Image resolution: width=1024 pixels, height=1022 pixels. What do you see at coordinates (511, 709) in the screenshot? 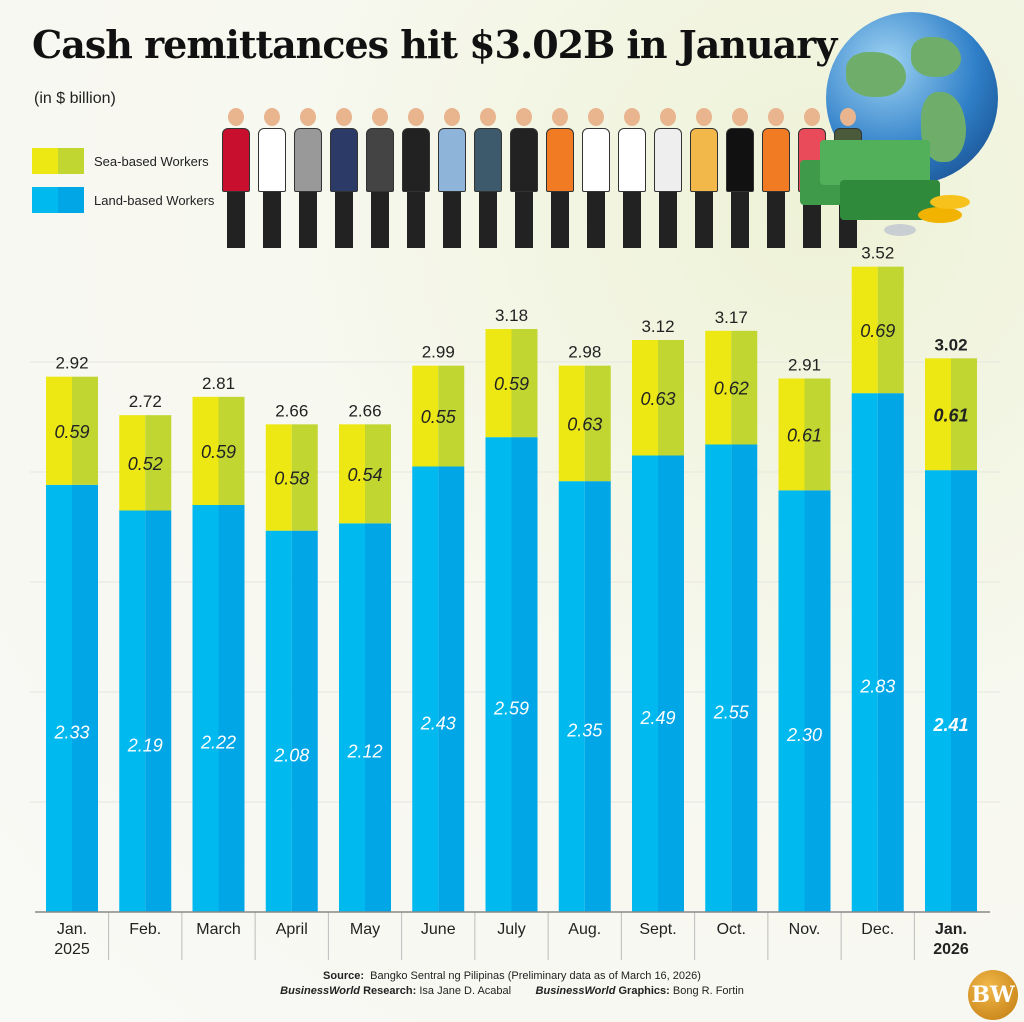
I see `data-label-land: 2.59` at bounding box center [511, 709].